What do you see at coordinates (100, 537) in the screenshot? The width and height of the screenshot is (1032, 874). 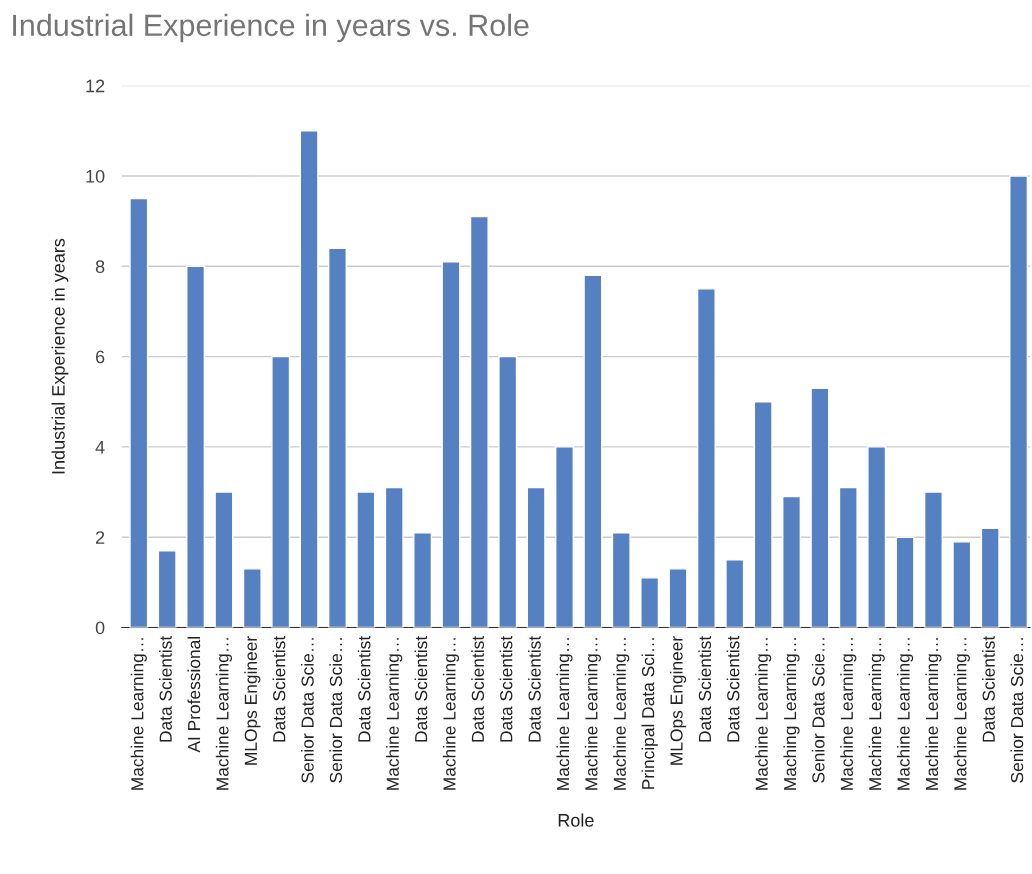 I see `y-tick-label: 2` at bounding box center [100, 537].